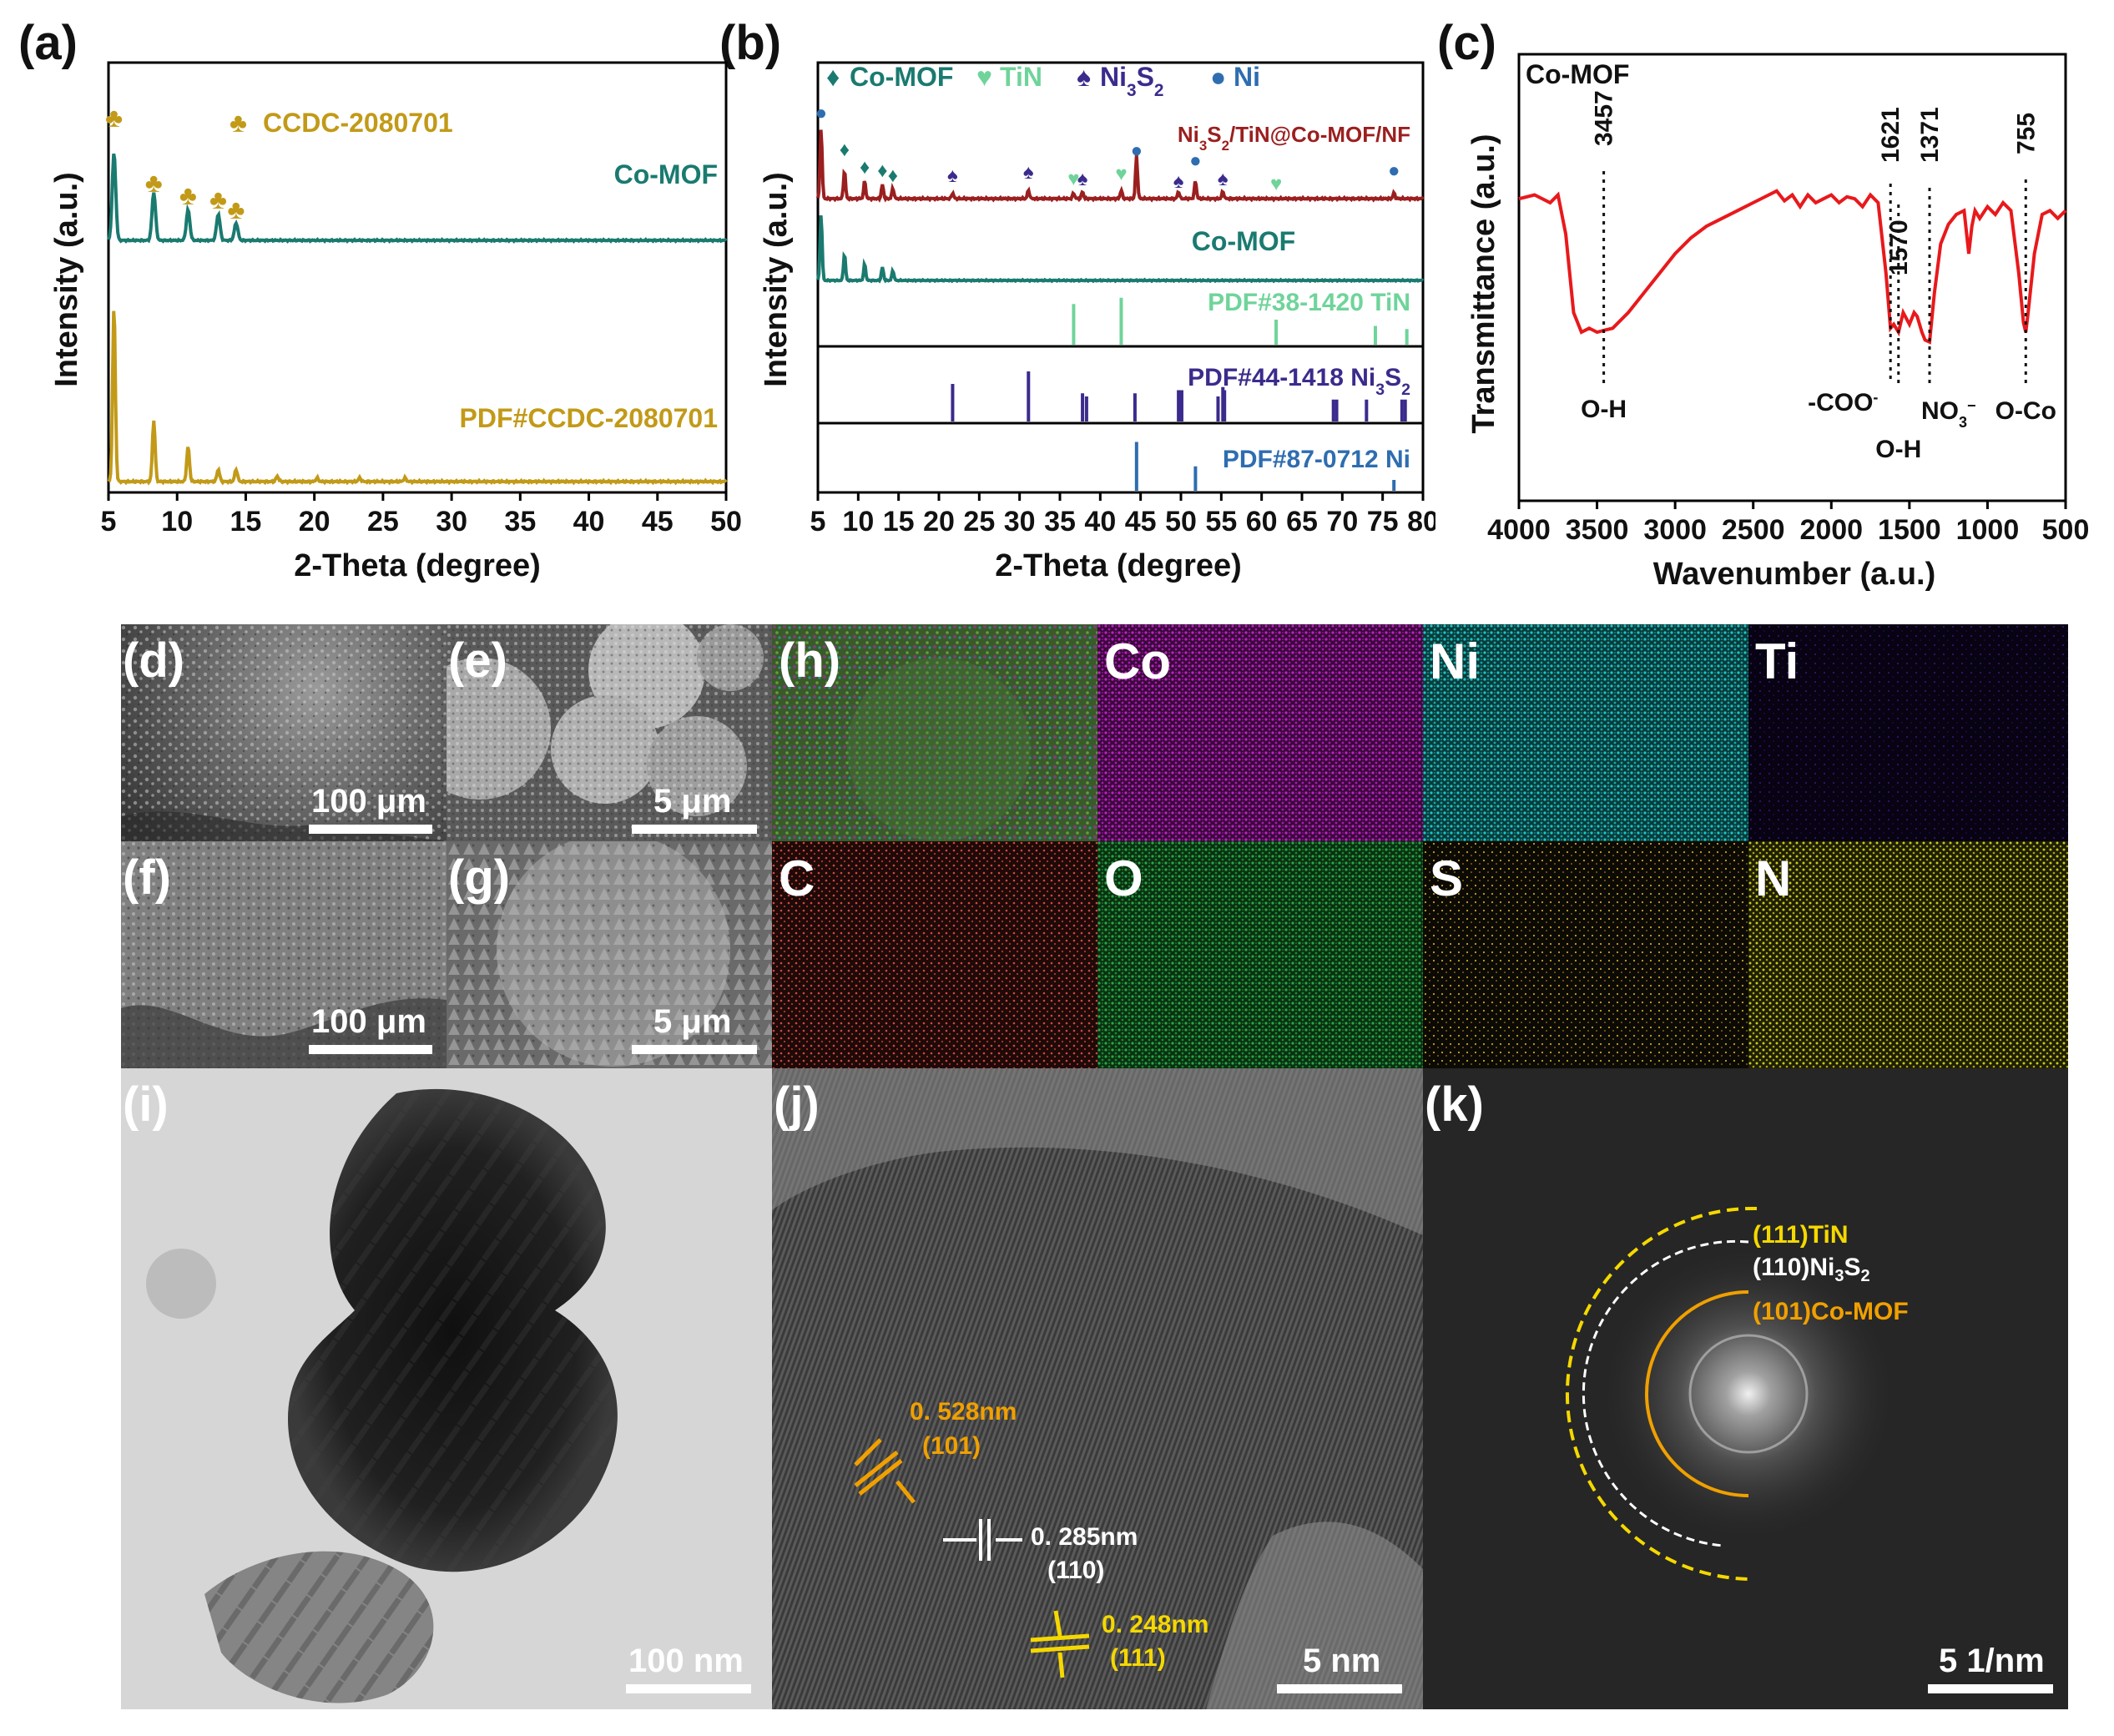 This screenshot has height=1736, width=2114. Describe the element at coordinates (1260, 954) in the screenshot. I see `eds-map-o: O` at that location.